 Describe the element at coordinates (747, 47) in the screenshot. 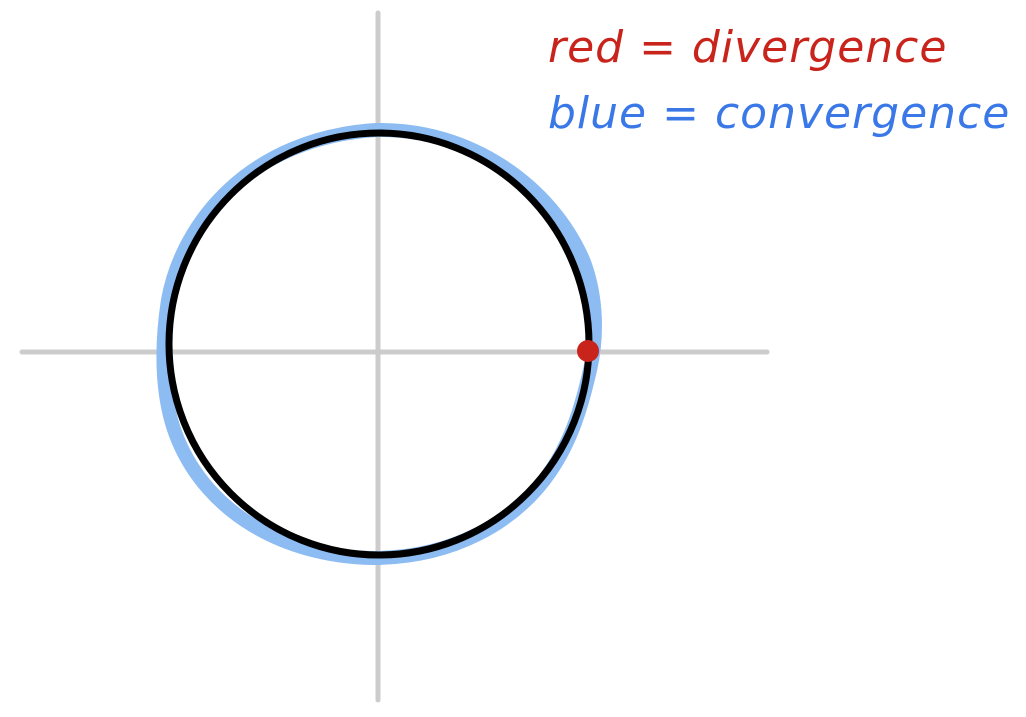

I see `legend-divergence-label: red = divergence` at that location.